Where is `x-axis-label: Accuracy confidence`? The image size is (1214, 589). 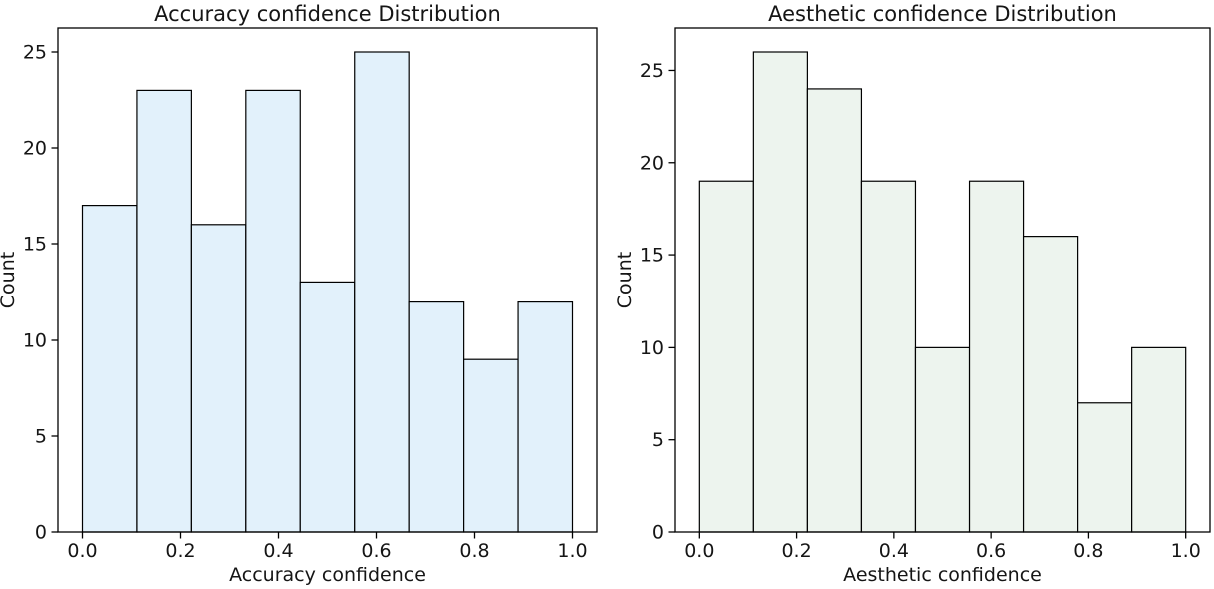 x-axis-label: Accuracy confidence is located at coordinates (327, 575).